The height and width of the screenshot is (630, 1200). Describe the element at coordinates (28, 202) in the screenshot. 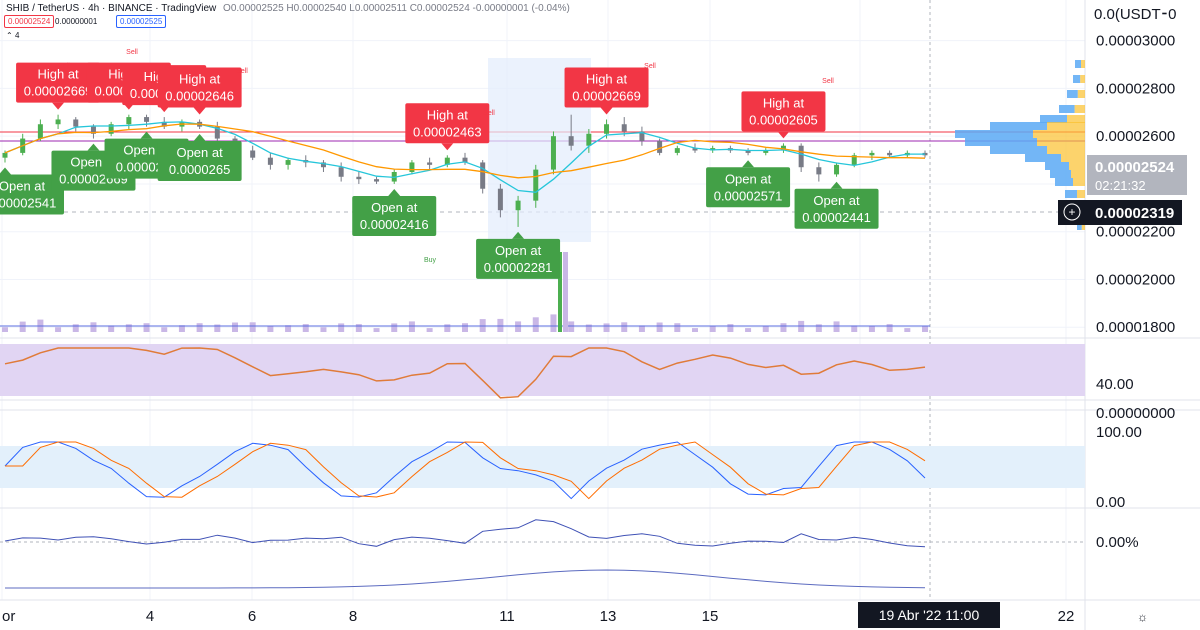

I see `signal-value: 0.00002541` at that location.